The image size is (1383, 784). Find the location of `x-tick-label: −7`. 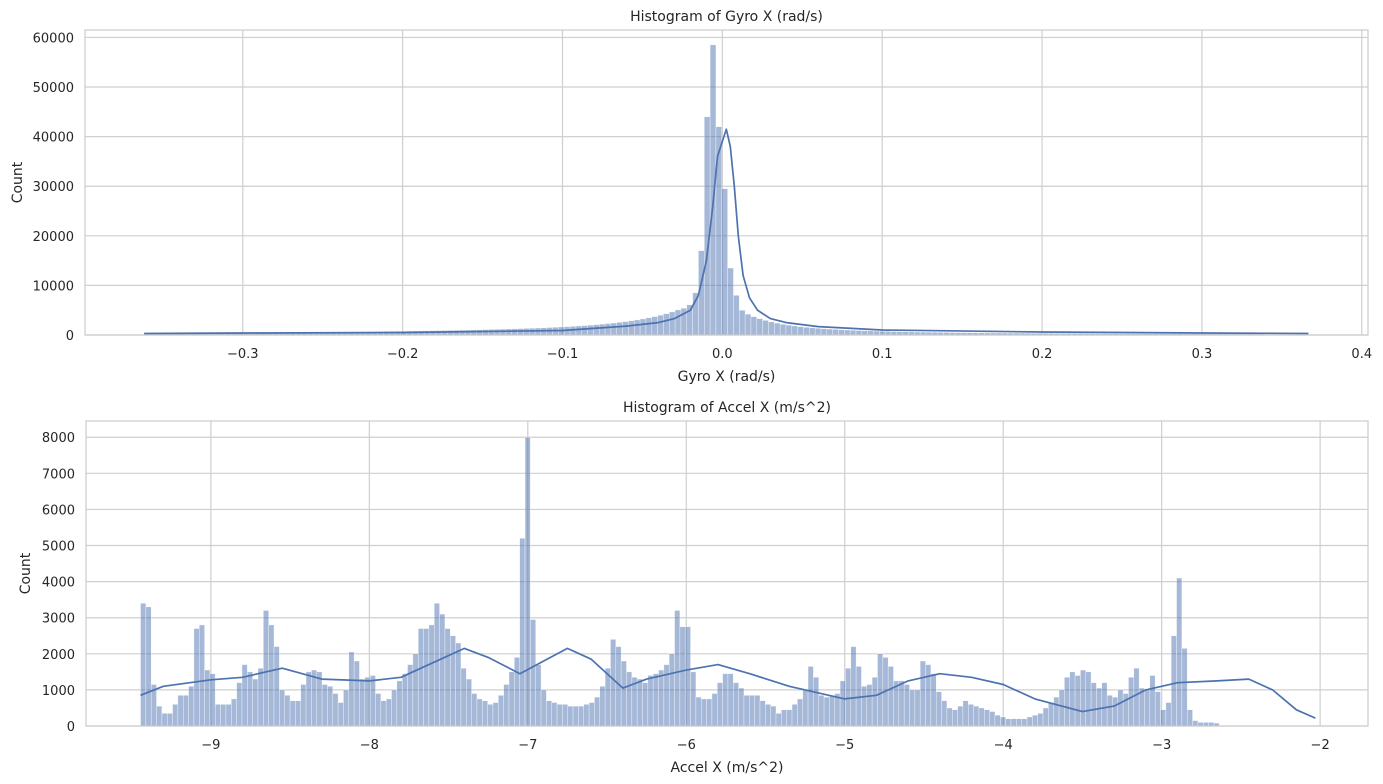

x-tick-label: −7 is located at coordinates (527, 745).